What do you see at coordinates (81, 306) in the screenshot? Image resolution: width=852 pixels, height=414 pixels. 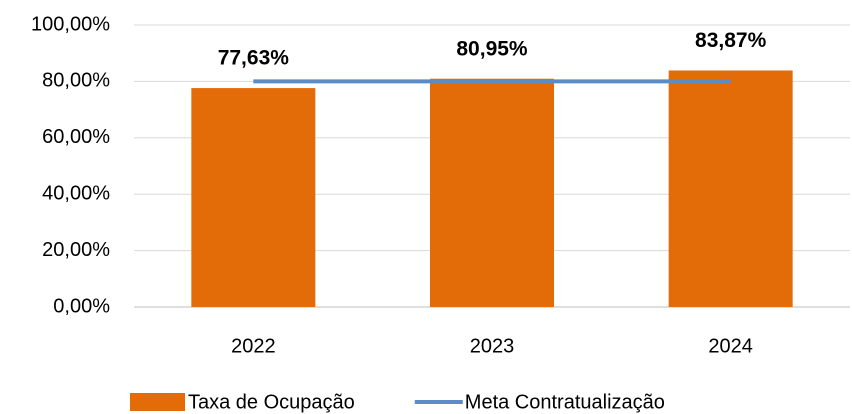 I see `y-tick-label: 0,00%` at bounding box center [81, 306].